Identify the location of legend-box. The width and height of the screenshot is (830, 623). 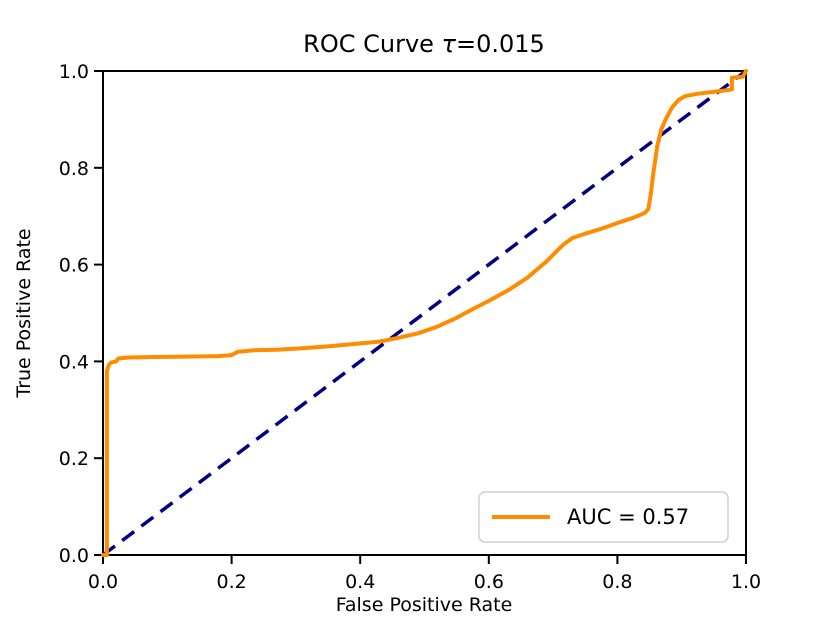
(603, 517).